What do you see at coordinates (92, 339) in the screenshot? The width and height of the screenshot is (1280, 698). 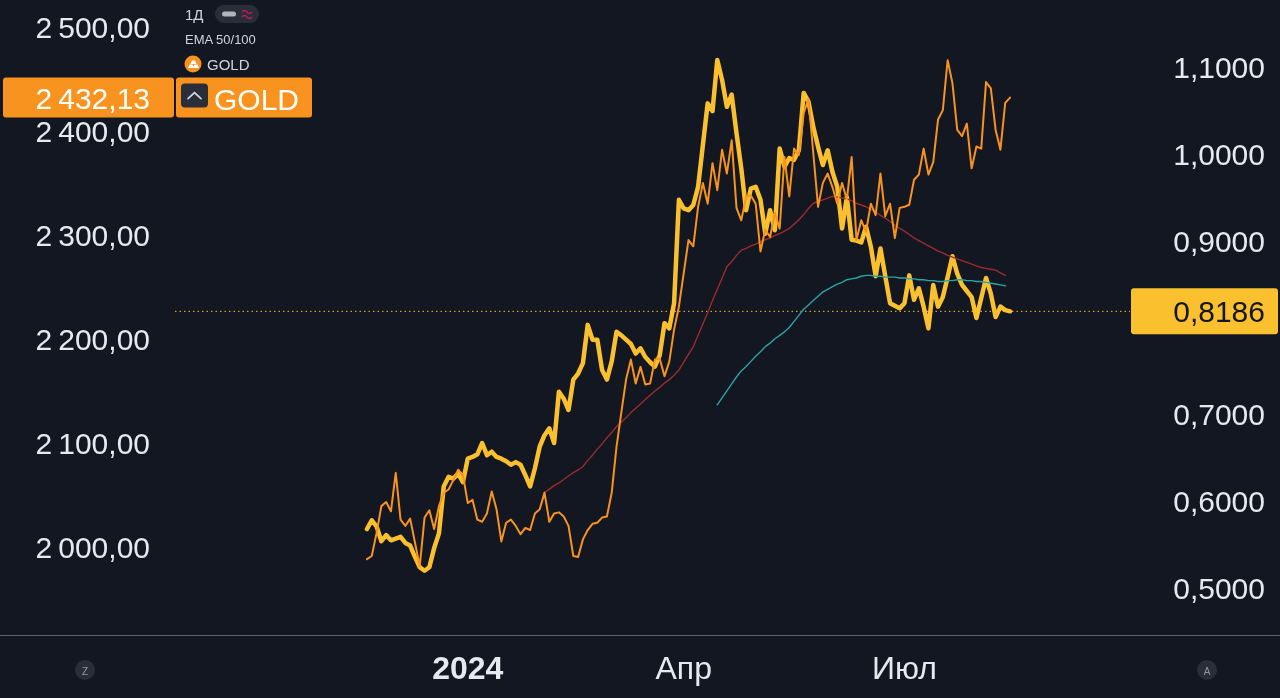 I see `y-tick-label: 2 200,00` at bounding box center [92, 339].